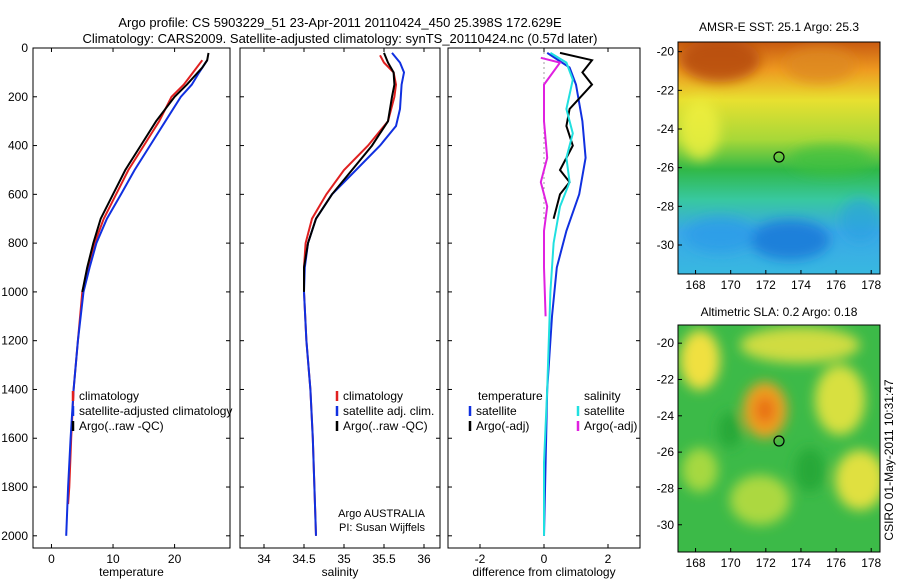 Image resolution: width=900 pixels, height=580 pixels. What do you see at coordinates (385, 426) in the screenshot?
I see `salinity-legend-label: Argo(..raw -QC)` at bounding box center [385, 426].